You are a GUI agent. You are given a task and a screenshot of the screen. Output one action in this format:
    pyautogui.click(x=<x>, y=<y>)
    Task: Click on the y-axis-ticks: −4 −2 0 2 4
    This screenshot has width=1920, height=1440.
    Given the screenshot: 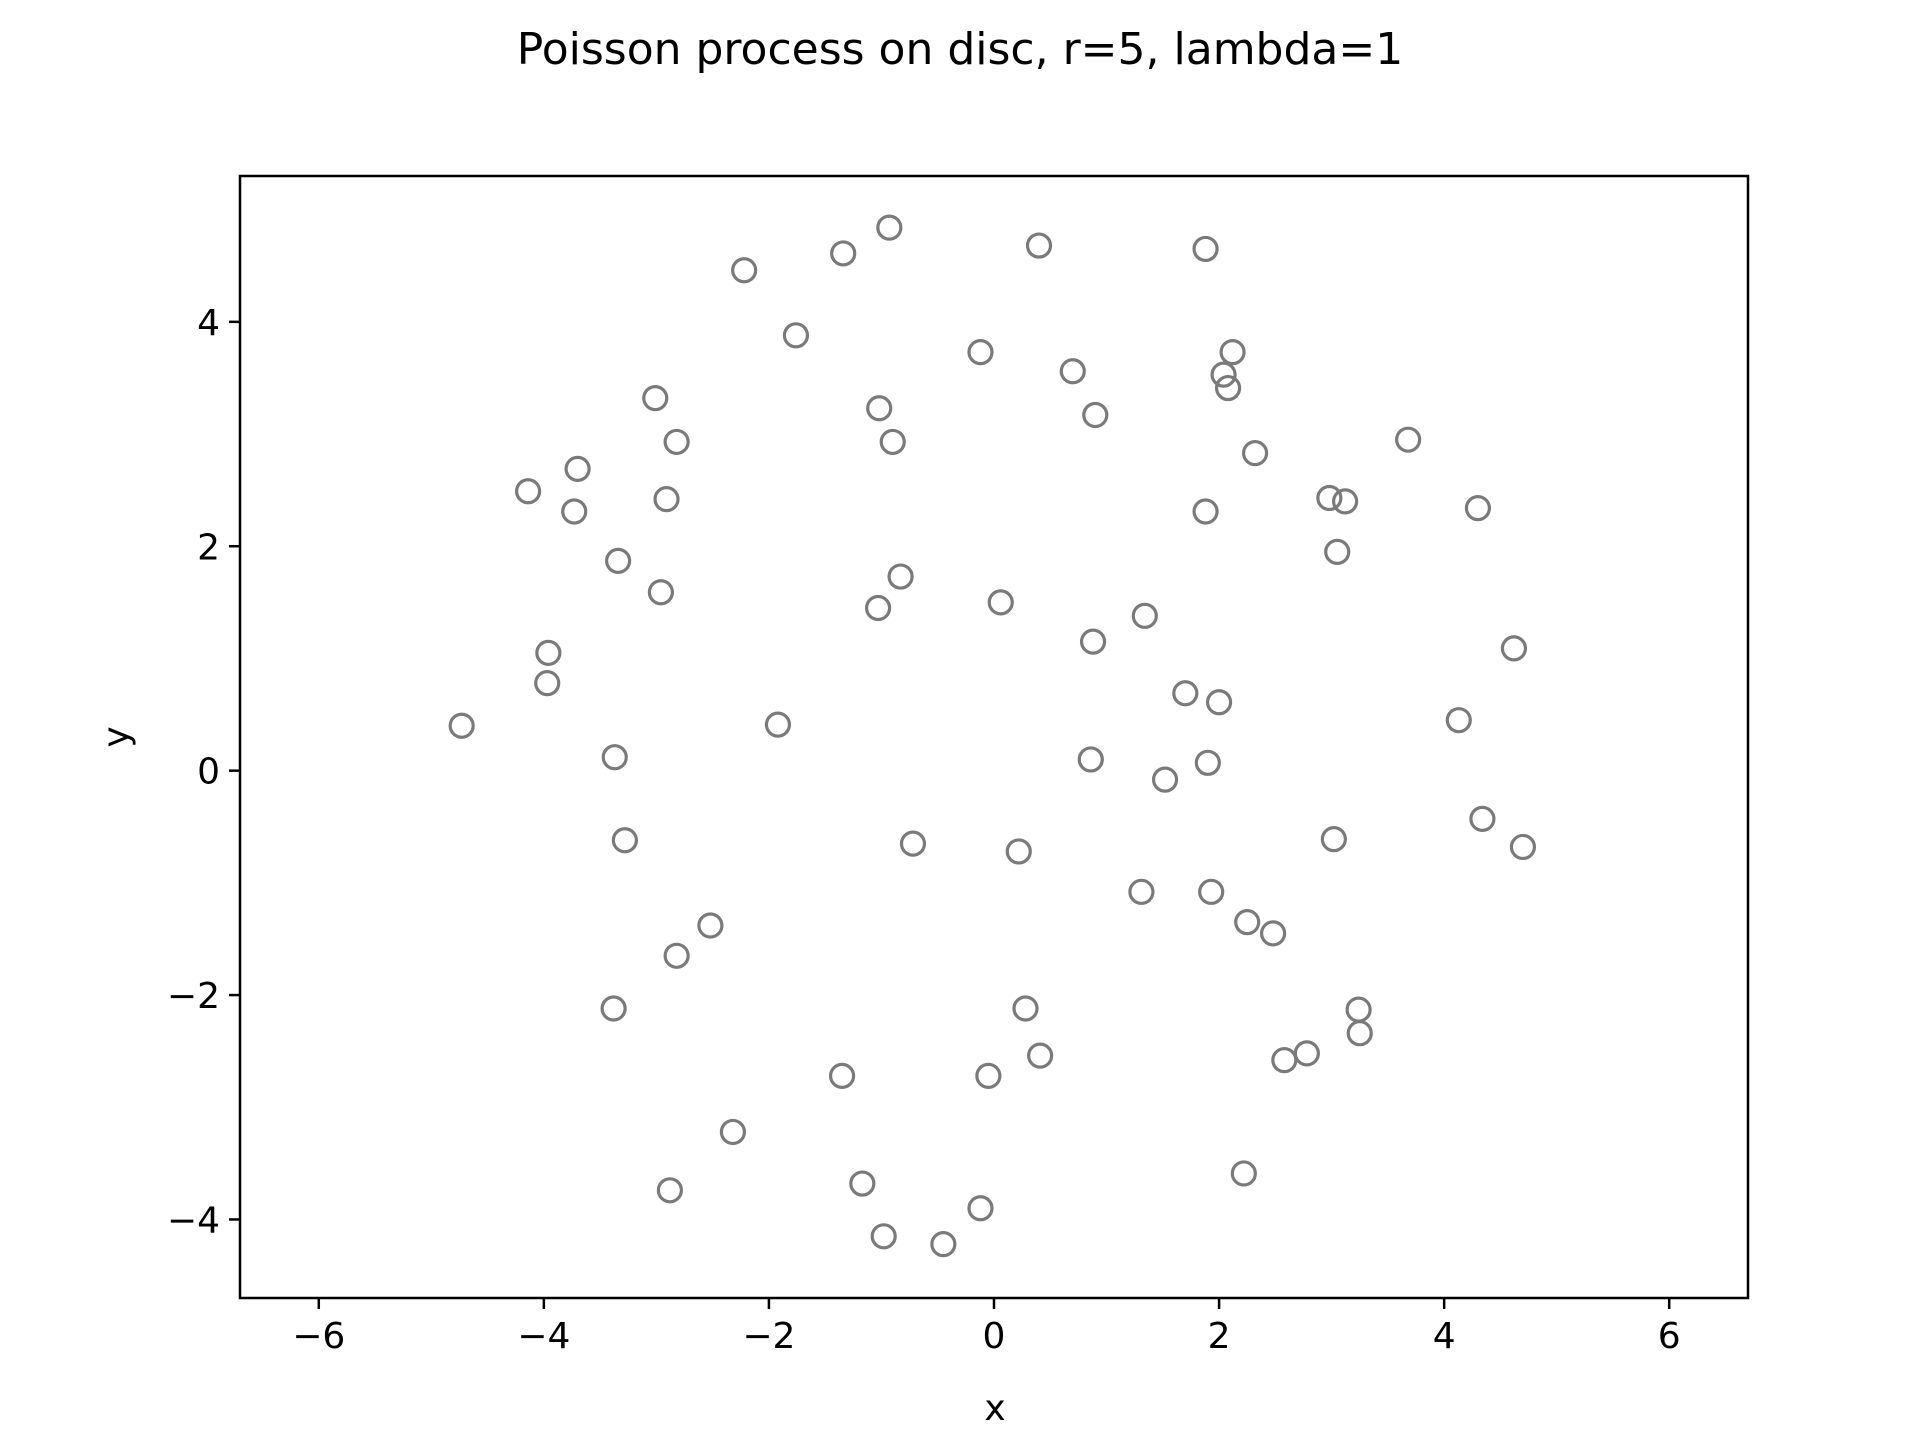 What is the action you would take?
    pyautogui.click(x=203, y=772)
    